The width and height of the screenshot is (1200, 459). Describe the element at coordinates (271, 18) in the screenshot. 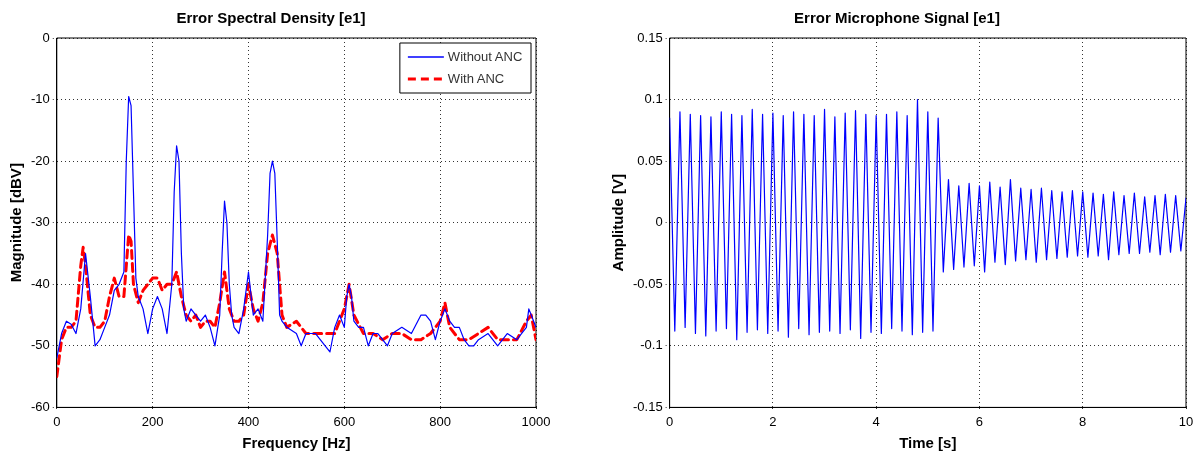

I see `chart-title: Error Spectral Density [e1]` at that location.